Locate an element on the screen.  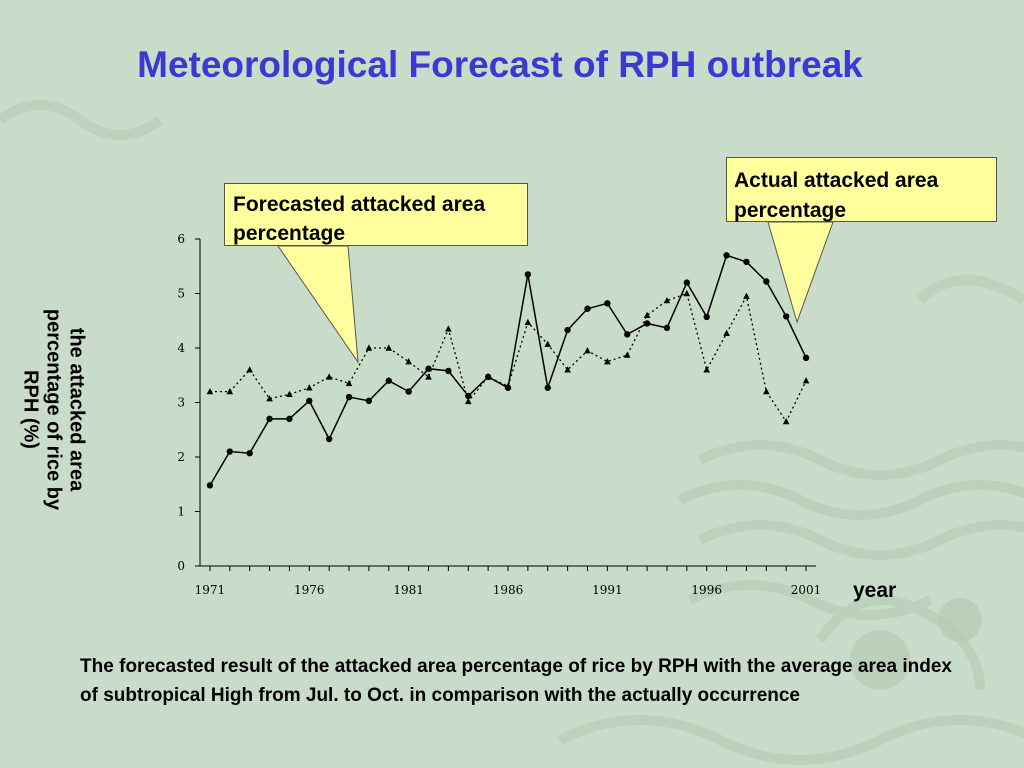
y-tick-label: 0 is located at coordinates (181, 566).